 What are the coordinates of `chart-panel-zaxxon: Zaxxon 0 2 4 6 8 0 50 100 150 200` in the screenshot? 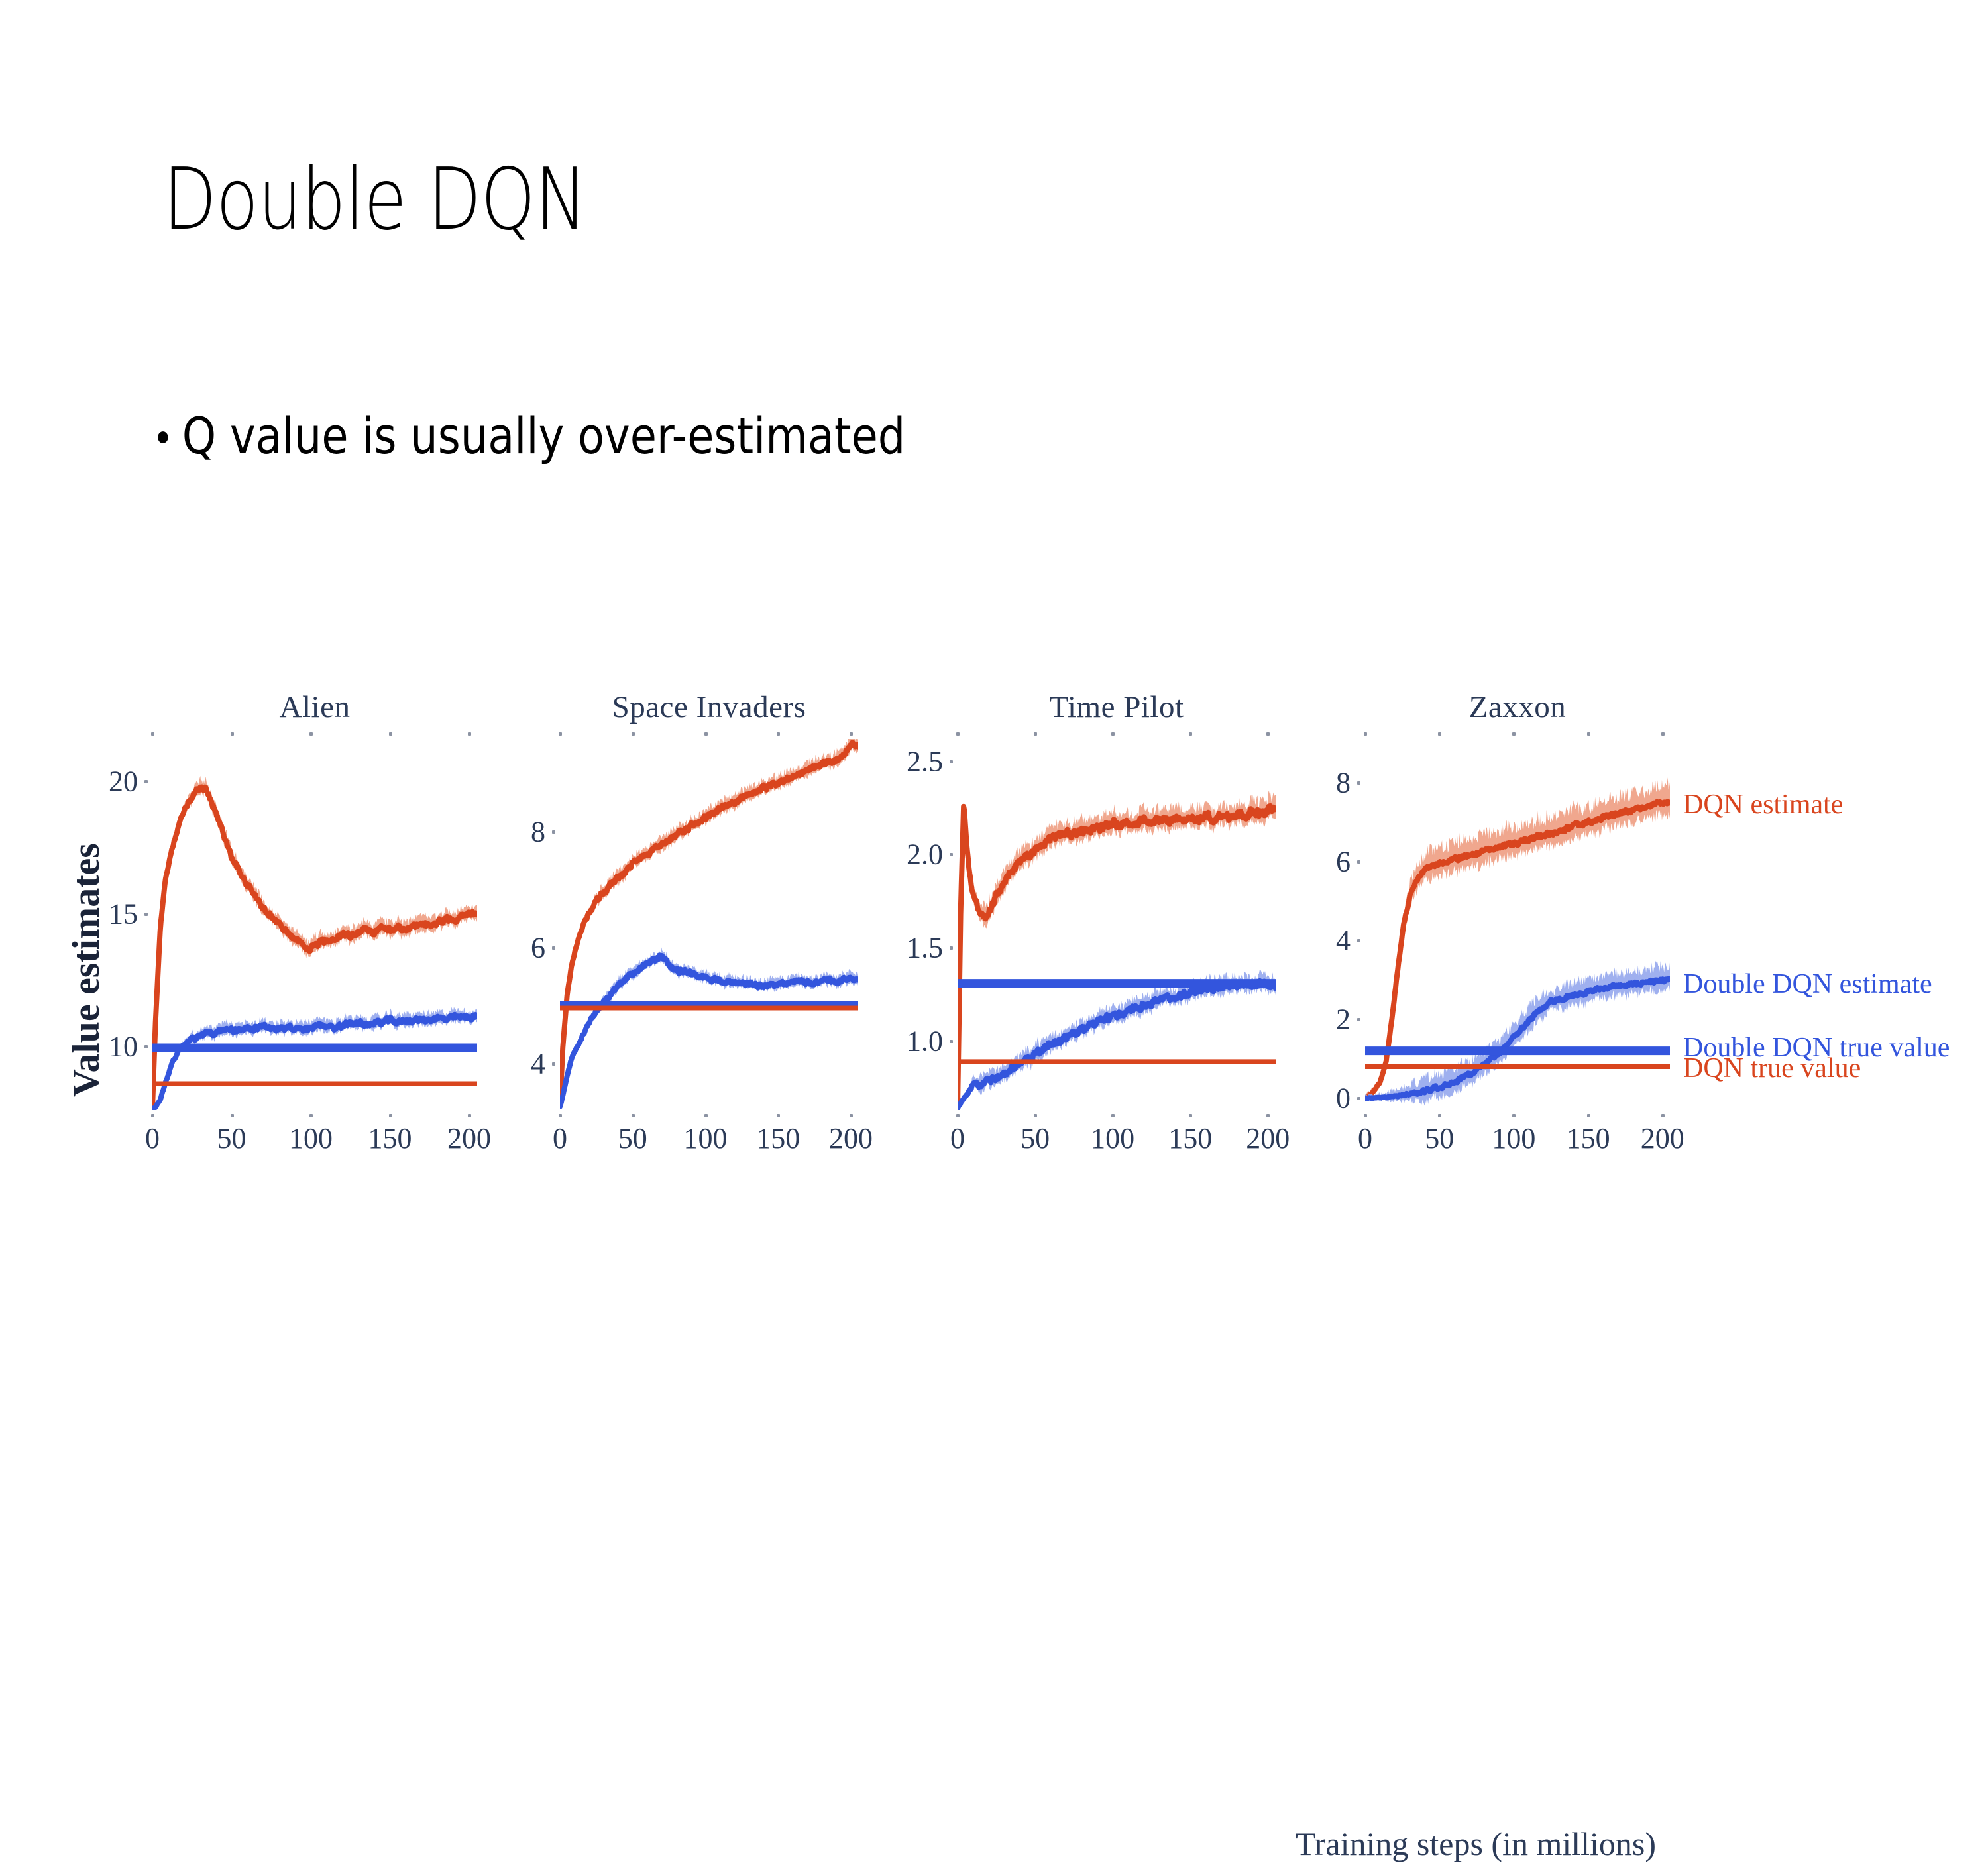 It's located at (1510, 968).